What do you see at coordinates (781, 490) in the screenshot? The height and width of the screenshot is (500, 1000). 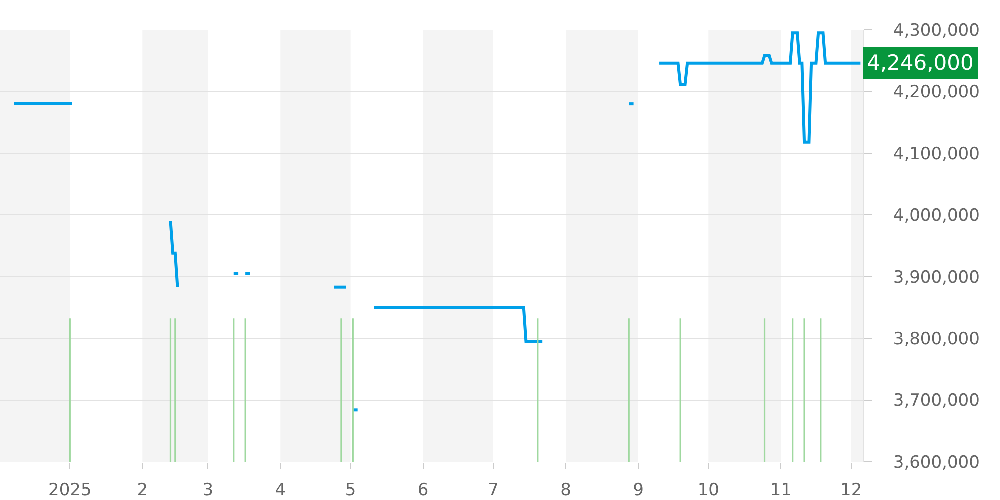 I see `x-tick-label: 11` at bounding box center [781, 490].